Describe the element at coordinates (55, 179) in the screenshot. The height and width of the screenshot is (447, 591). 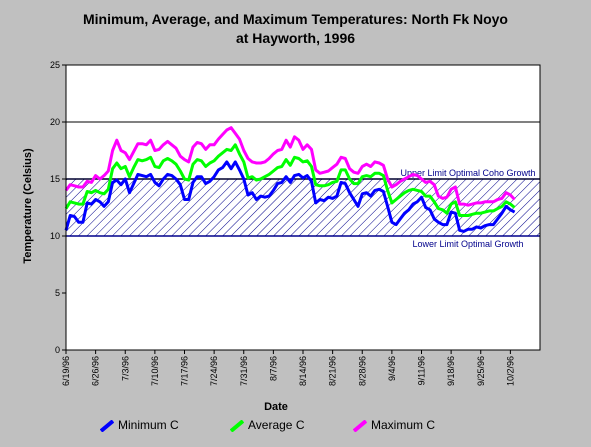
I see `y-tick-label: 15` at that location.